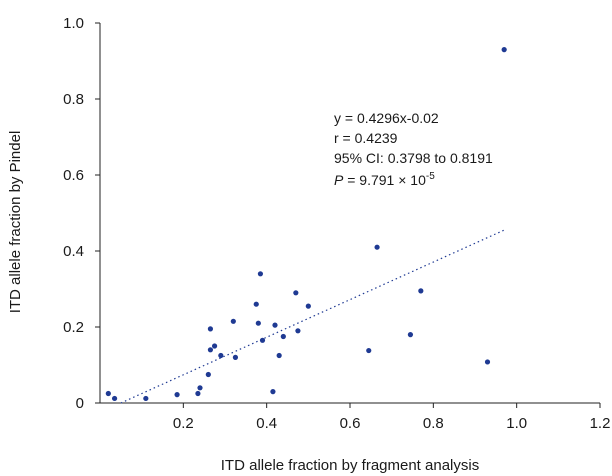  What do you see at coordinates (73, 327) in the screenshot?
I see `y-tick-label: 0.2` at bounding box center [73, 327].